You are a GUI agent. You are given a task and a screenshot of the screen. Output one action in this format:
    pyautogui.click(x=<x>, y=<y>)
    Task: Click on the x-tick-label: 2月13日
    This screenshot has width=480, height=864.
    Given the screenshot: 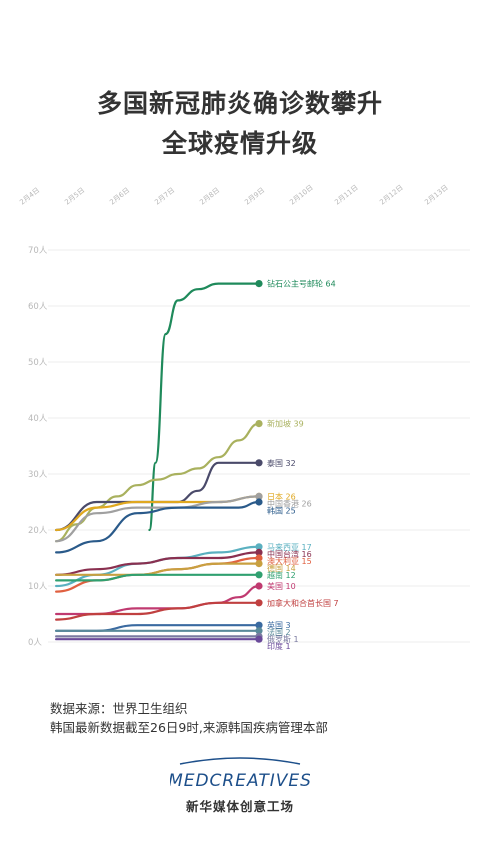 What is the action you would take?
    pyautogui.click(x=436, y=194)
    